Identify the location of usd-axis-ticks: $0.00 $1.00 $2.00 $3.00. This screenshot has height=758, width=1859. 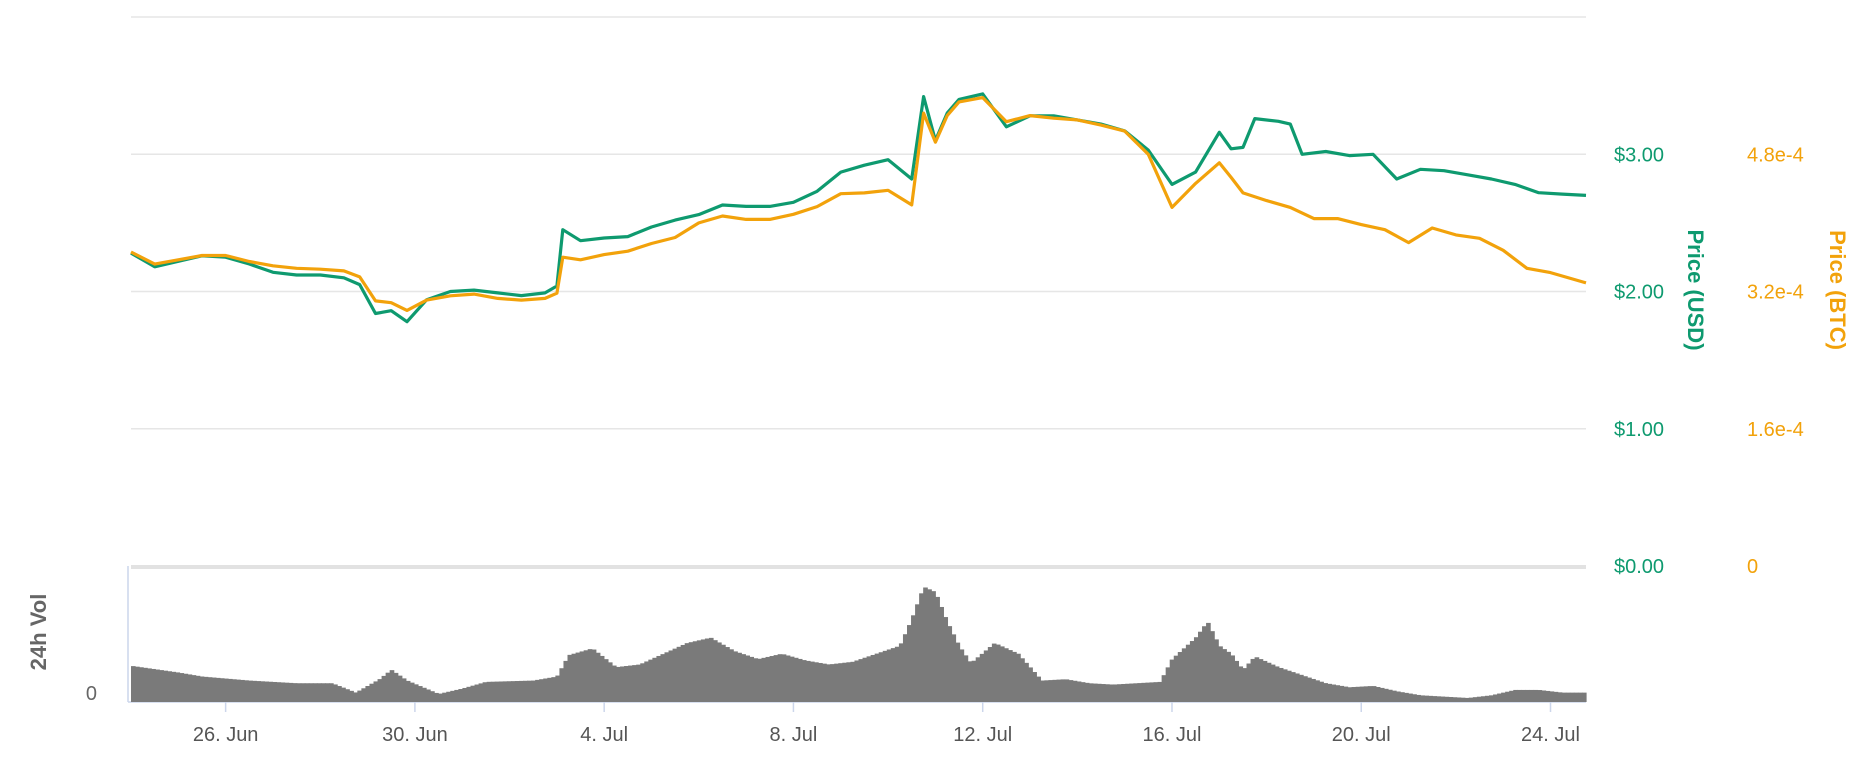
(1639, 361).